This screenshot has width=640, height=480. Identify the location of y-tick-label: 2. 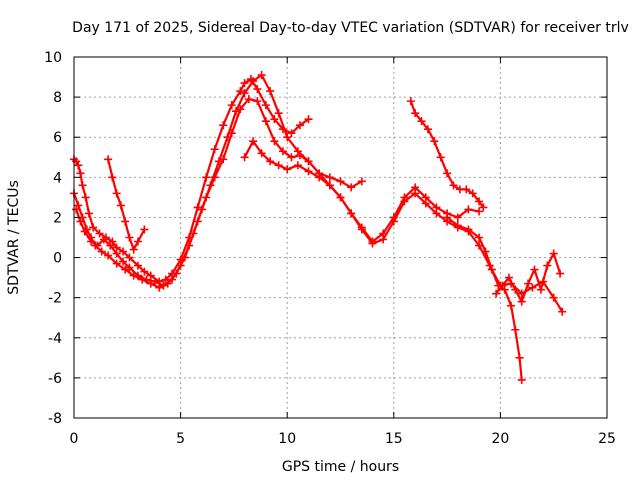
(57, 218).